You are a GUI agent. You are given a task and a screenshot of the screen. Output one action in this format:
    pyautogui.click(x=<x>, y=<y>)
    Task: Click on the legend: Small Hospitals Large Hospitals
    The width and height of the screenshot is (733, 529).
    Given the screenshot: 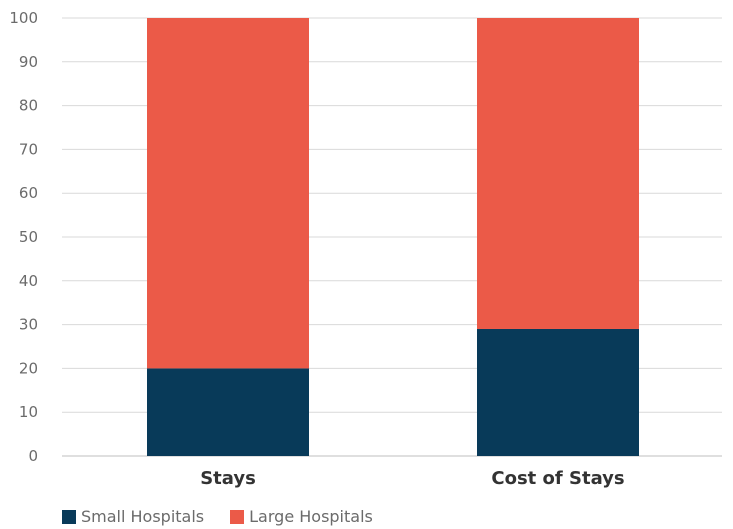 What is the action you would take?
    pyautogui.click(x=217, y=517)
    